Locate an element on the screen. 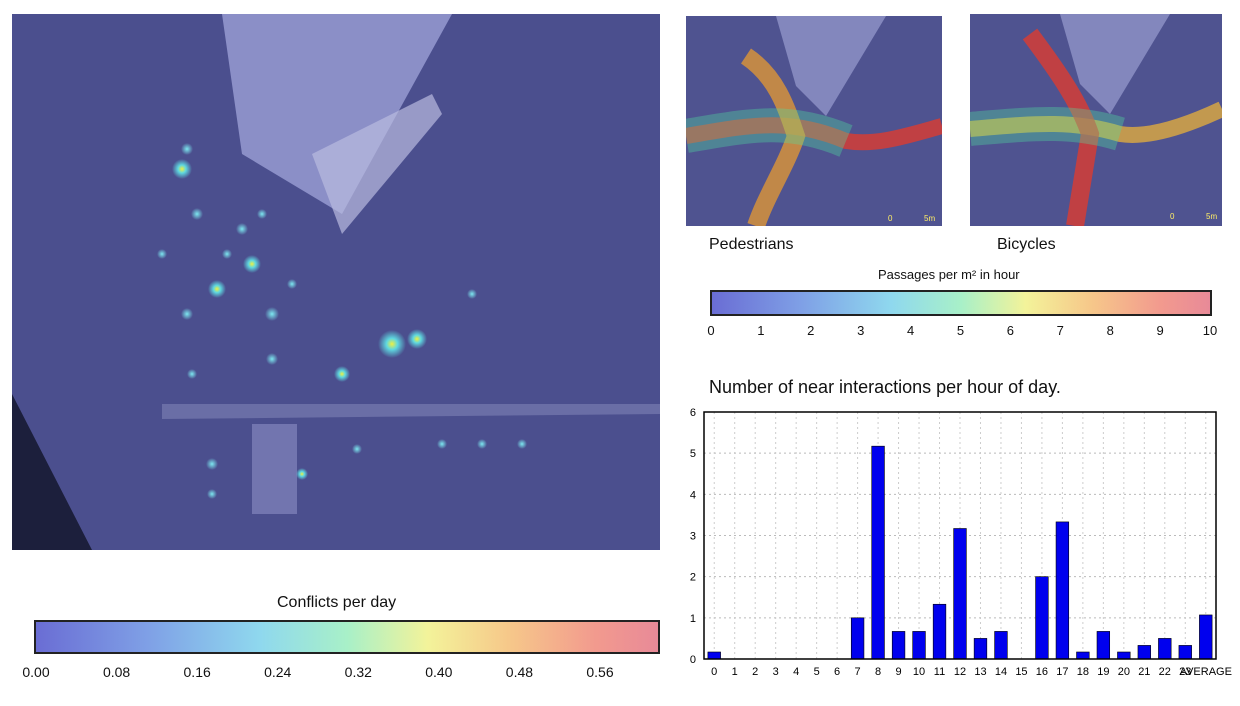 The width and height of the screenshot is (1240, 706). x-tick-label: 0 is located at coordinates (714, 672).